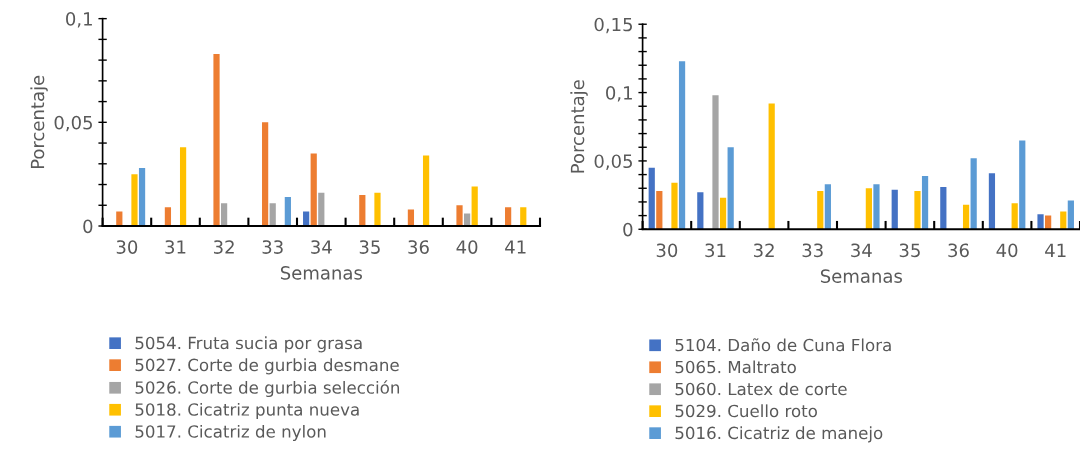  Describe the element at coordinates (267, 366) in the screenshot. I see `legend-label: 5027. Corte de gurbia desmane` at that location.